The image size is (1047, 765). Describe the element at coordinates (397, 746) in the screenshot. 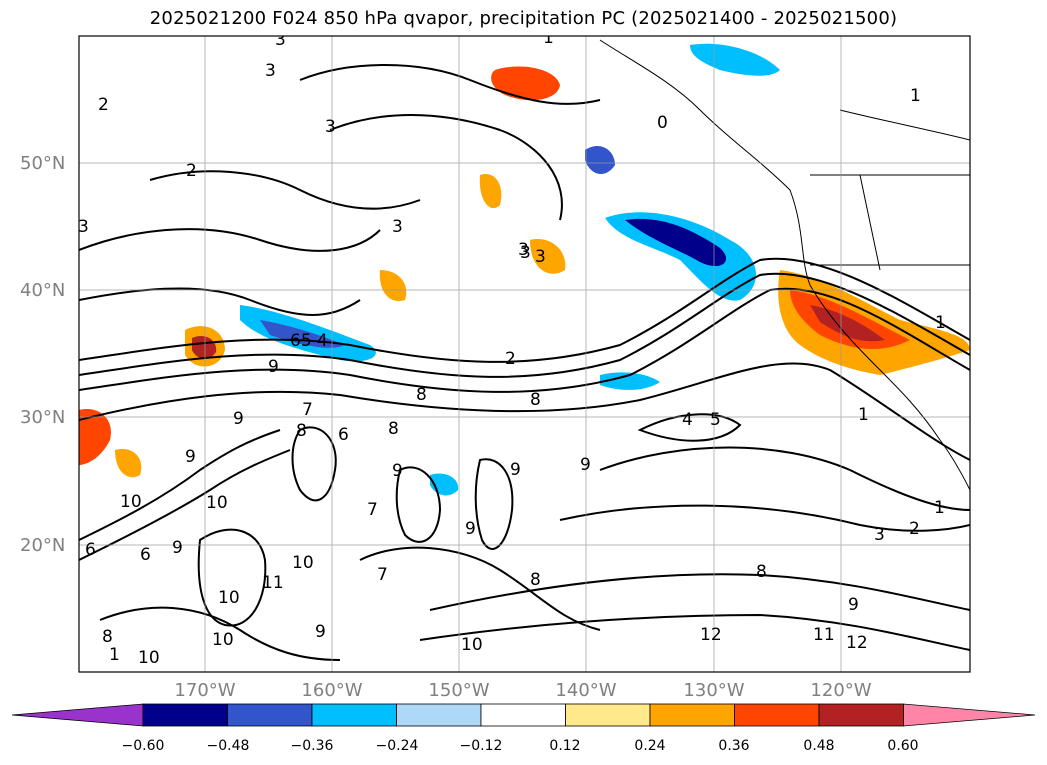

I see `colorbar-tick-label: −0.24` at that location.